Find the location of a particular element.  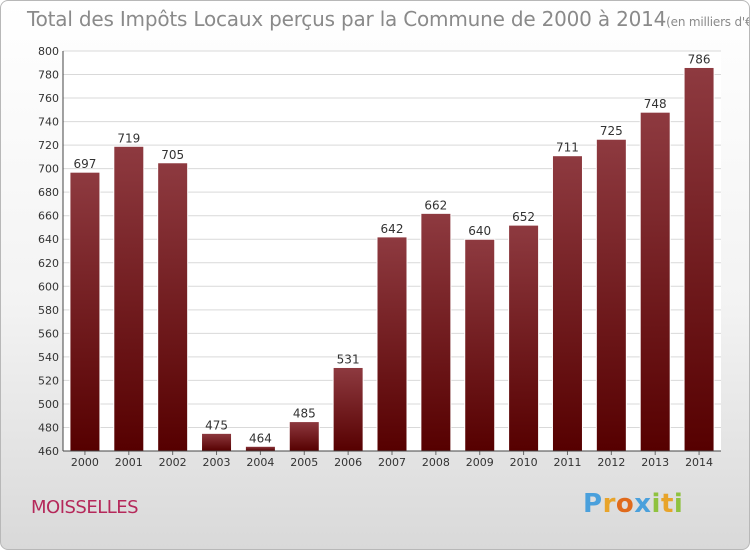

y-tick-label: 740 is located at coordinates (48, 122).